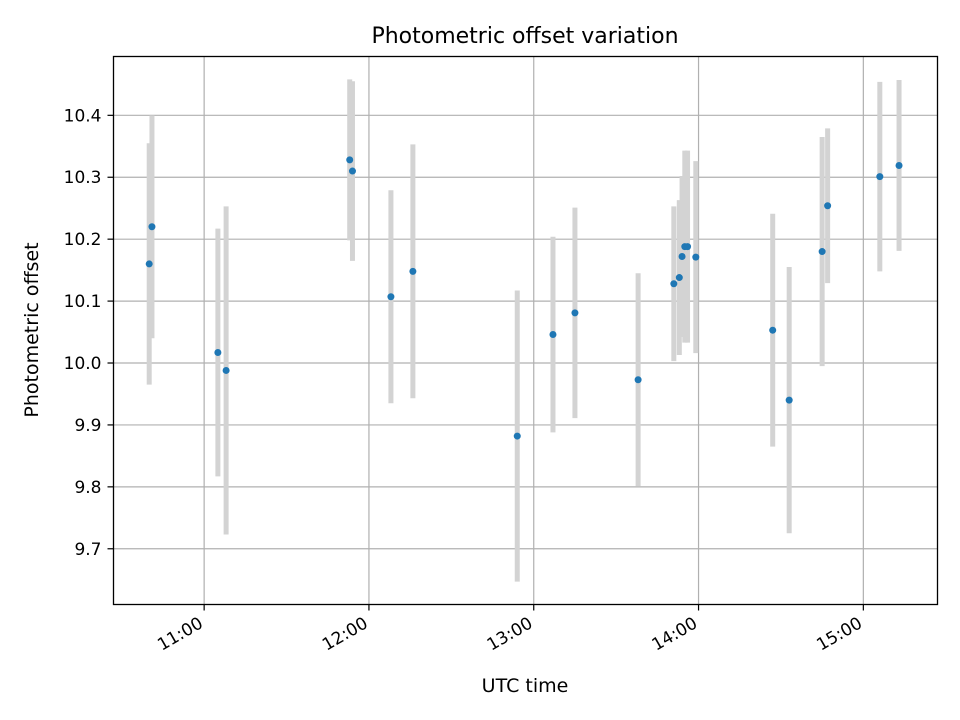 The image size is (960, 720). What do you see at coordinates (83, 178) in the screenshot?
I see `y-tick-label: 10.3` at bounding box center [83, 178].